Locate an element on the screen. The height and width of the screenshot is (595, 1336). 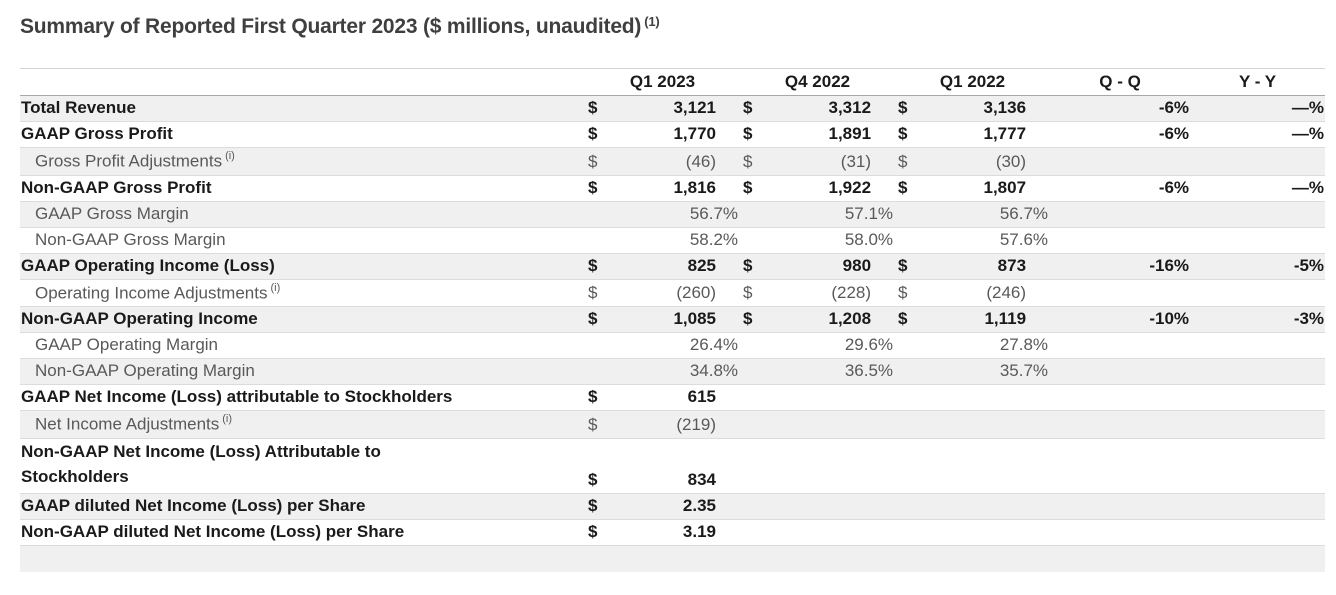
spacer-row is located at coordinates (673, 559).